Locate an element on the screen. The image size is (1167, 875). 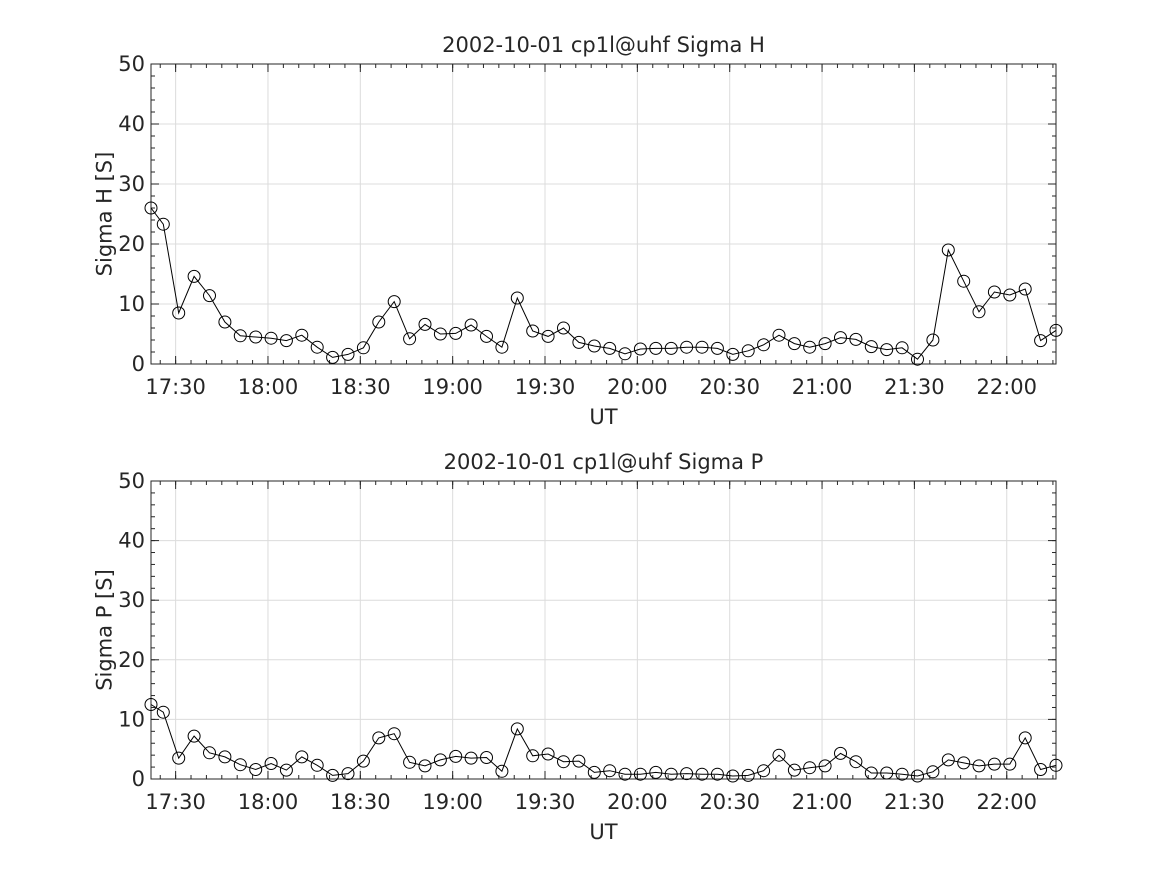
sigma-h-xtick-label: 20:00 is located at coordinates (637, 387).